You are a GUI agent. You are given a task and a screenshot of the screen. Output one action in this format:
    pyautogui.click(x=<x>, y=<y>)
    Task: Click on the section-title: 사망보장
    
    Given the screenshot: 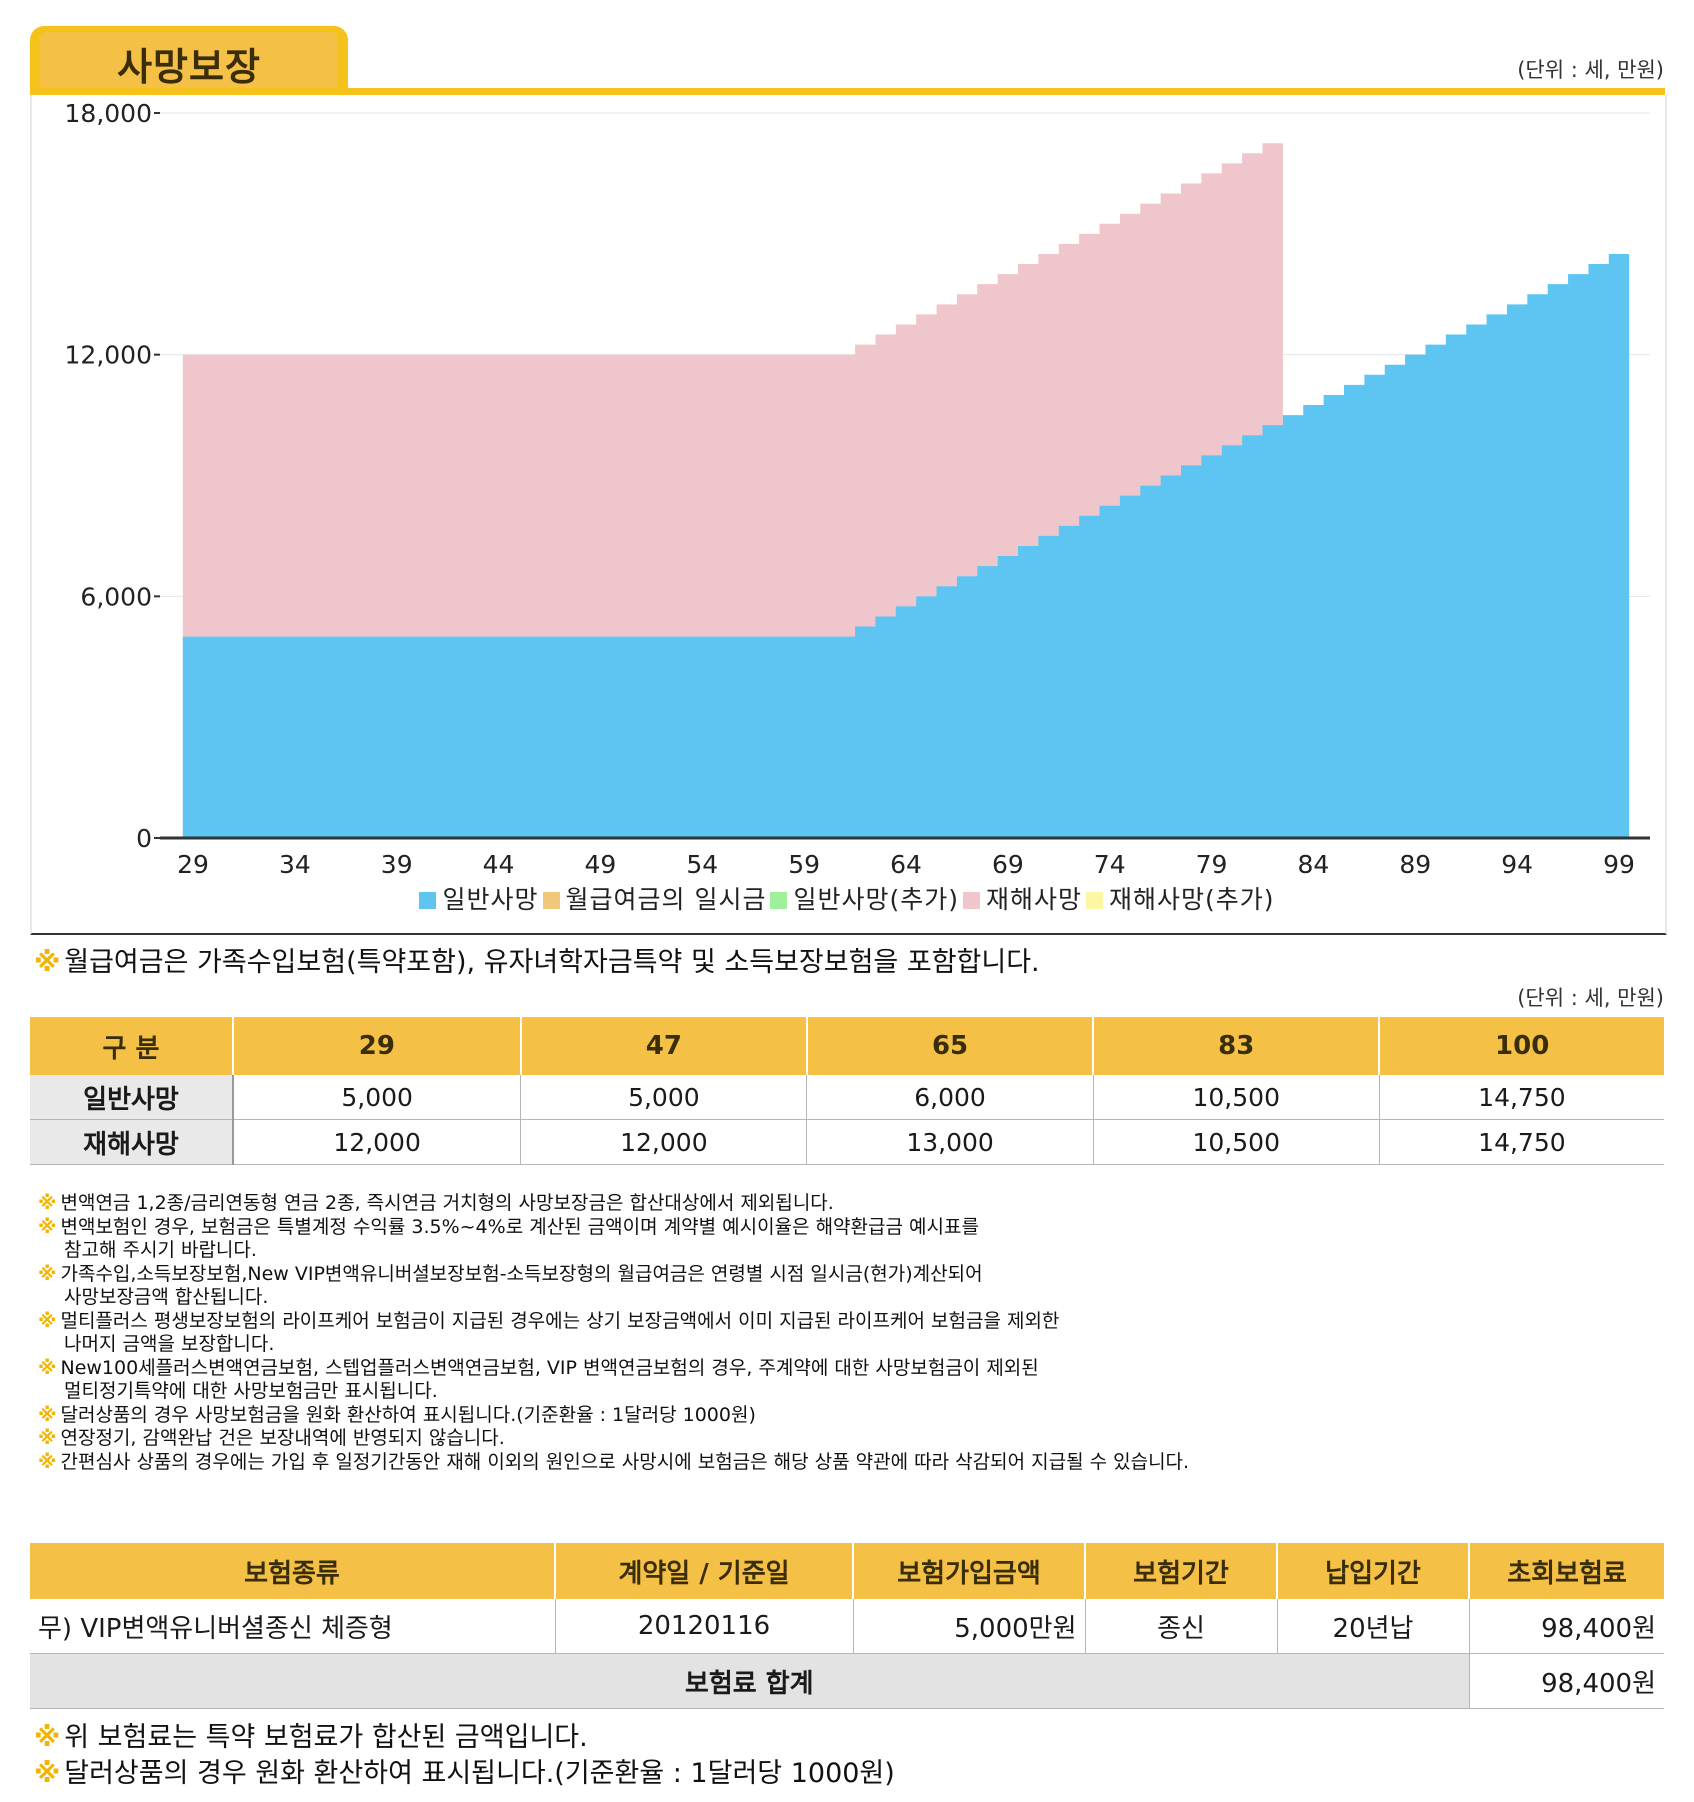 What is the action you would take?
    pyautogui.click(x=189, y=67)
    